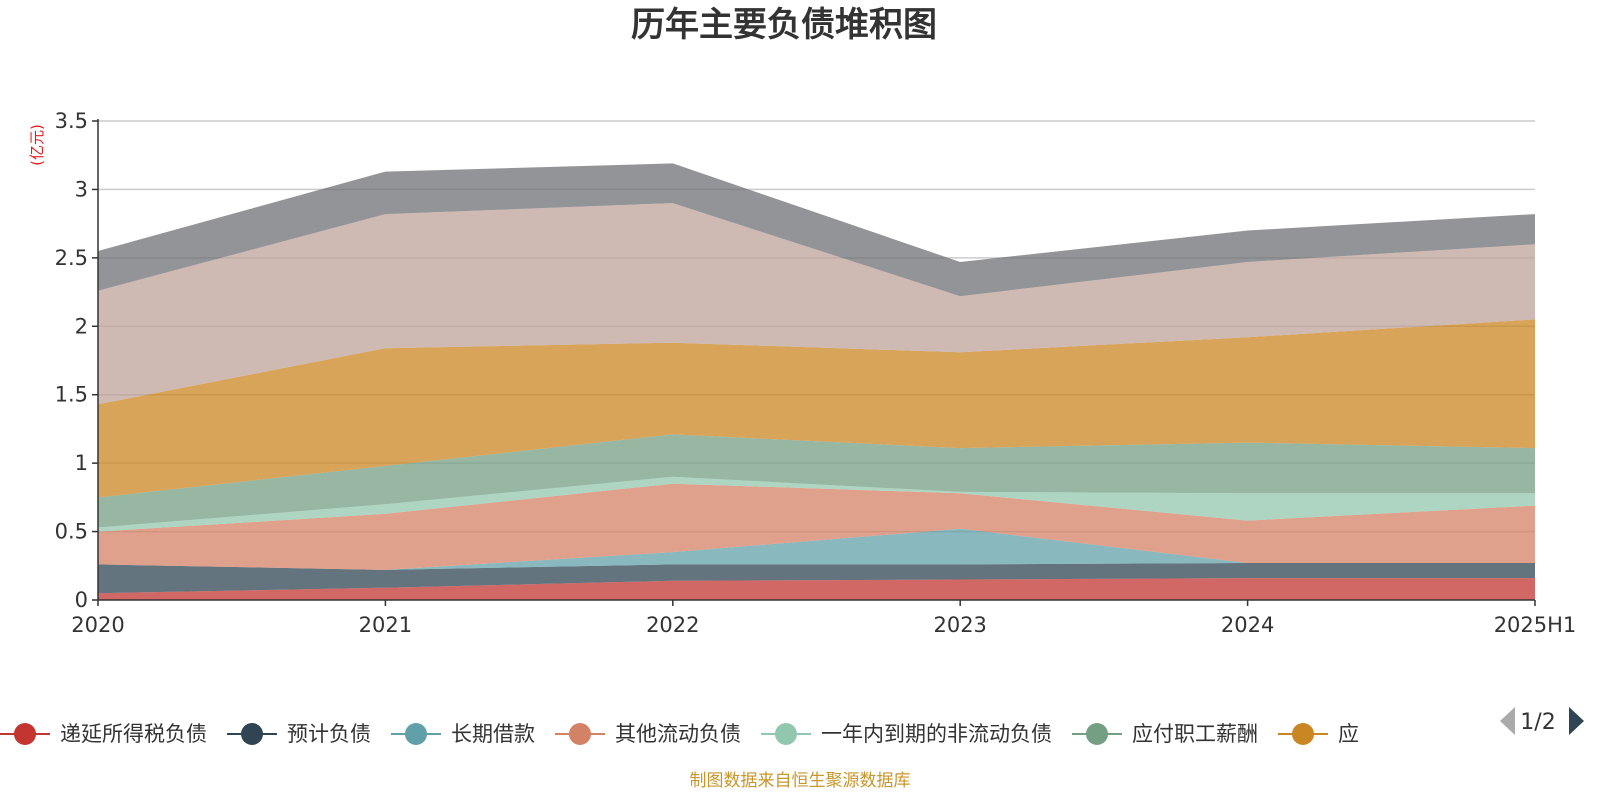 Image resolution: width=1600 pixels, height=800 pixels. I want to click on y-axis-tick-labels: 0 0.5 1 1.5 2 2.5 3 3.5, so click(76, 360).